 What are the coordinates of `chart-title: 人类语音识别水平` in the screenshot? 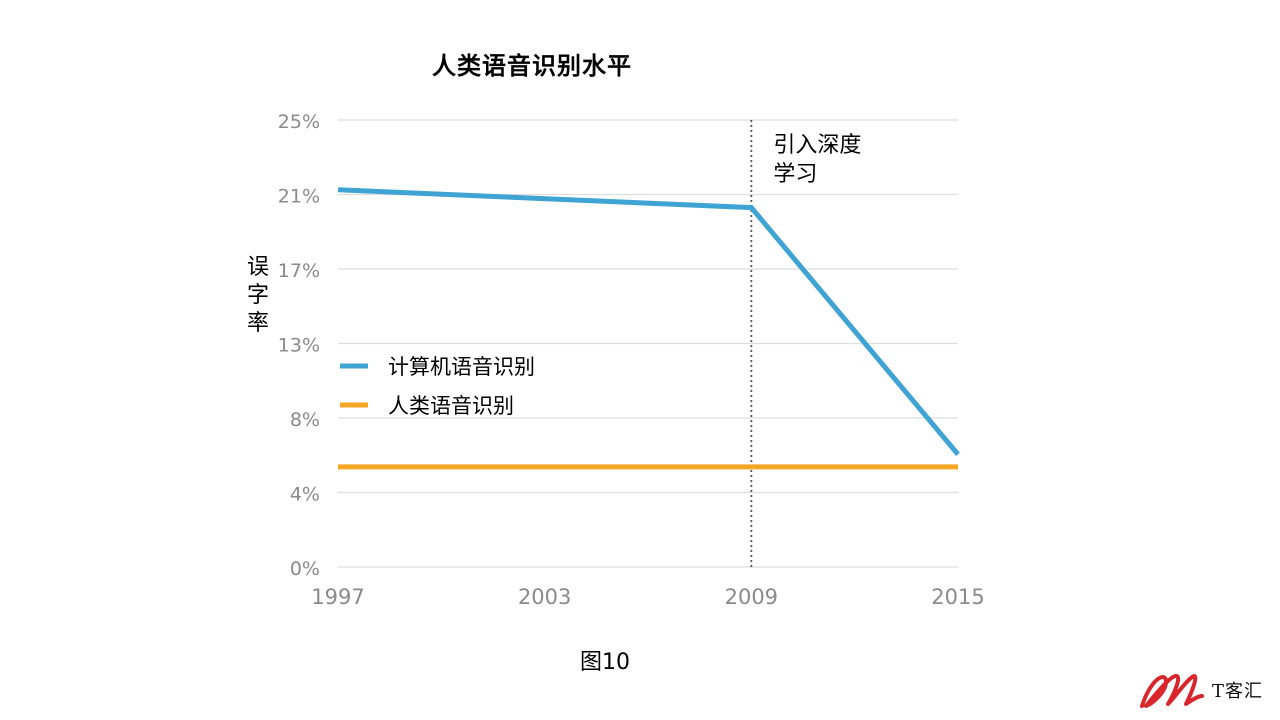 It's located at (532, 66).